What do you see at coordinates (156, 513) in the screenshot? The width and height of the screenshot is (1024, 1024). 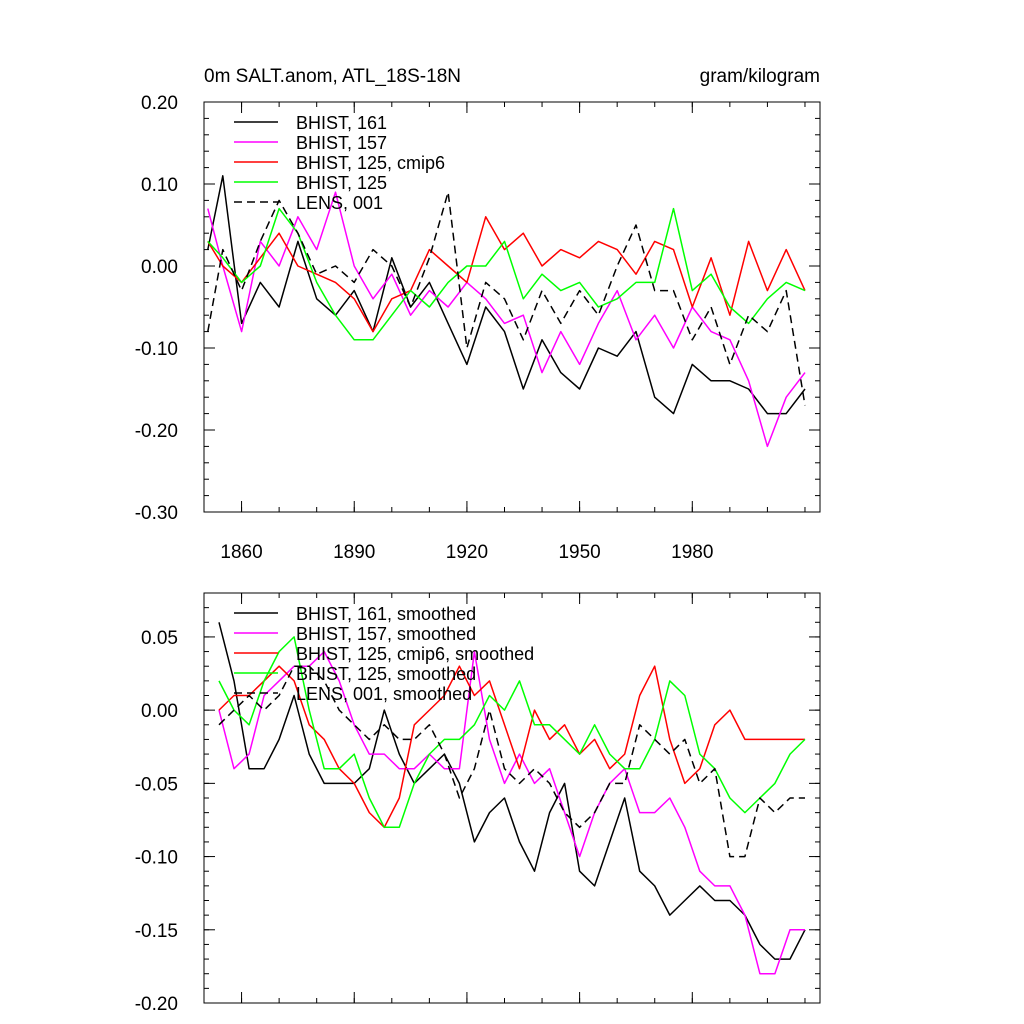 I see `y-tick-label: -0.30` at bounding box center [156, 513].